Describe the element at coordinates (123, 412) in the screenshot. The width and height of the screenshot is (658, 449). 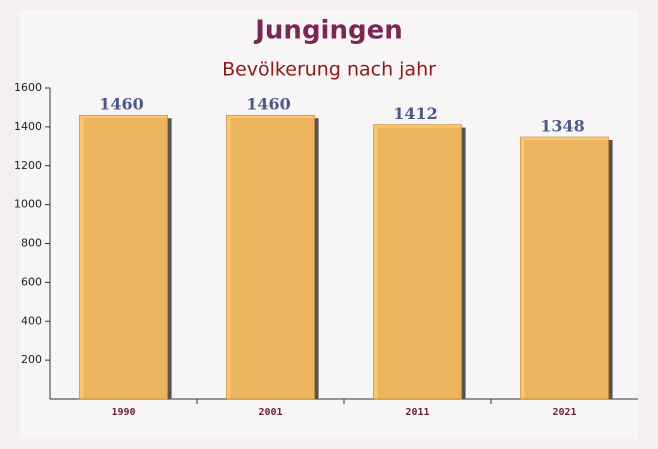
I see `x-tick-label: 1990` at that location.